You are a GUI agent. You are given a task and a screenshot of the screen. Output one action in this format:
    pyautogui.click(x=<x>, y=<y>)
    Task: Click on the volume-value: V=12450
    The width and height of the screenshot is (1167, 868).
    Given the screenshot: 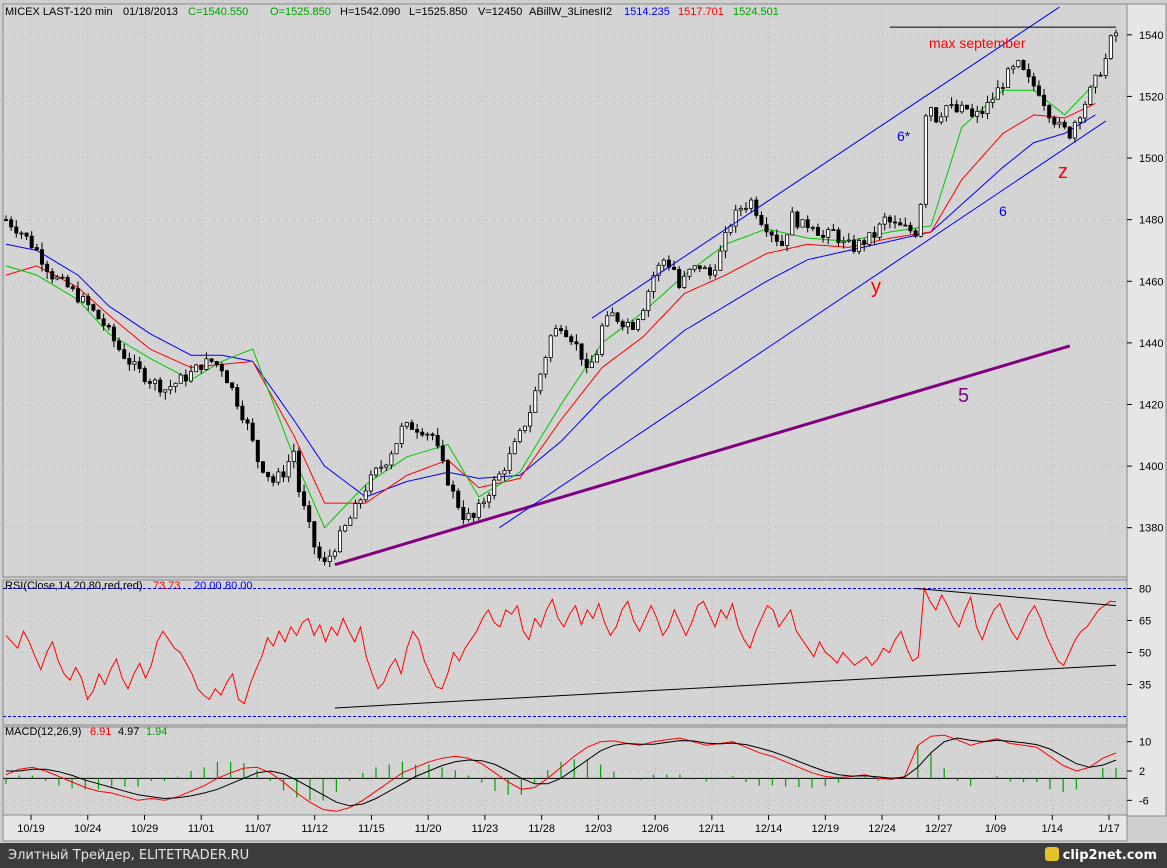 What is the action you would take?
    pyautogui.click(x=500, y=12)
    